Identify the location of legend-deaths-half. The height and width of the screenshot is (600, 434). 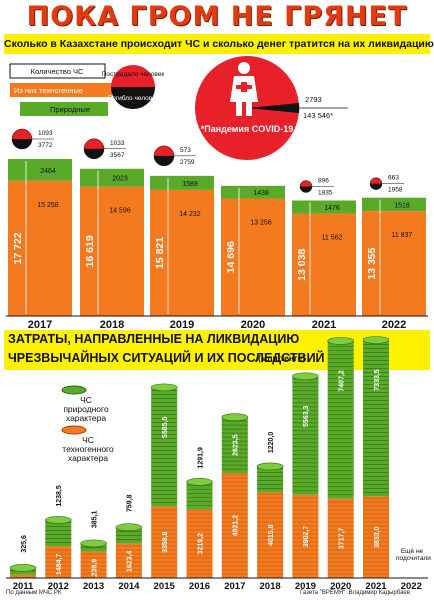
(133, 98).